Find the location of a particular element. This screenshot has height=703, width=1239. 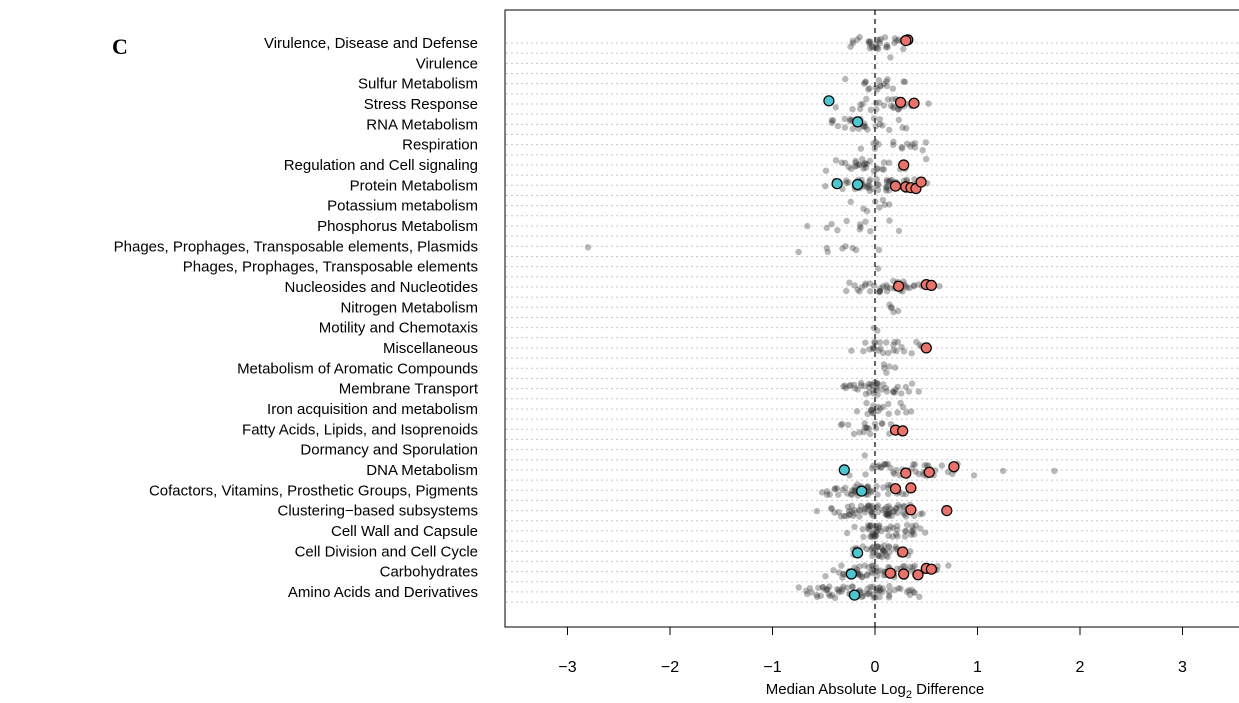

category-label: DNA Metabolism is located at coordinates (422, 470).